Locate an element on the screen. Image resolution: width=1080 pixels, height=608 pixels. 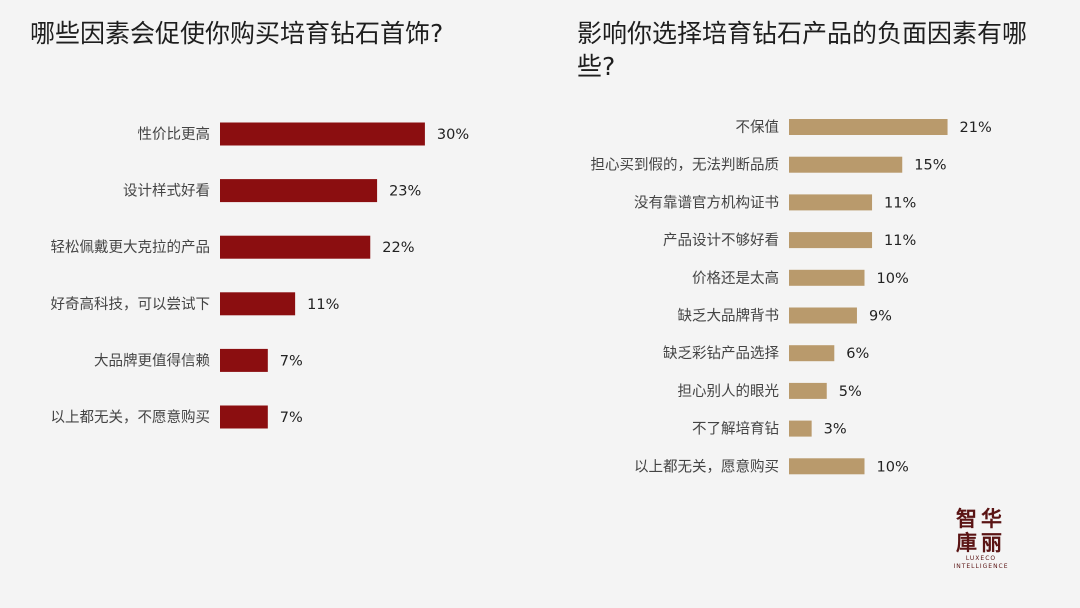
driver-category-label: 以上都无关，不愿意购买 is located at coordinates (131, 417).